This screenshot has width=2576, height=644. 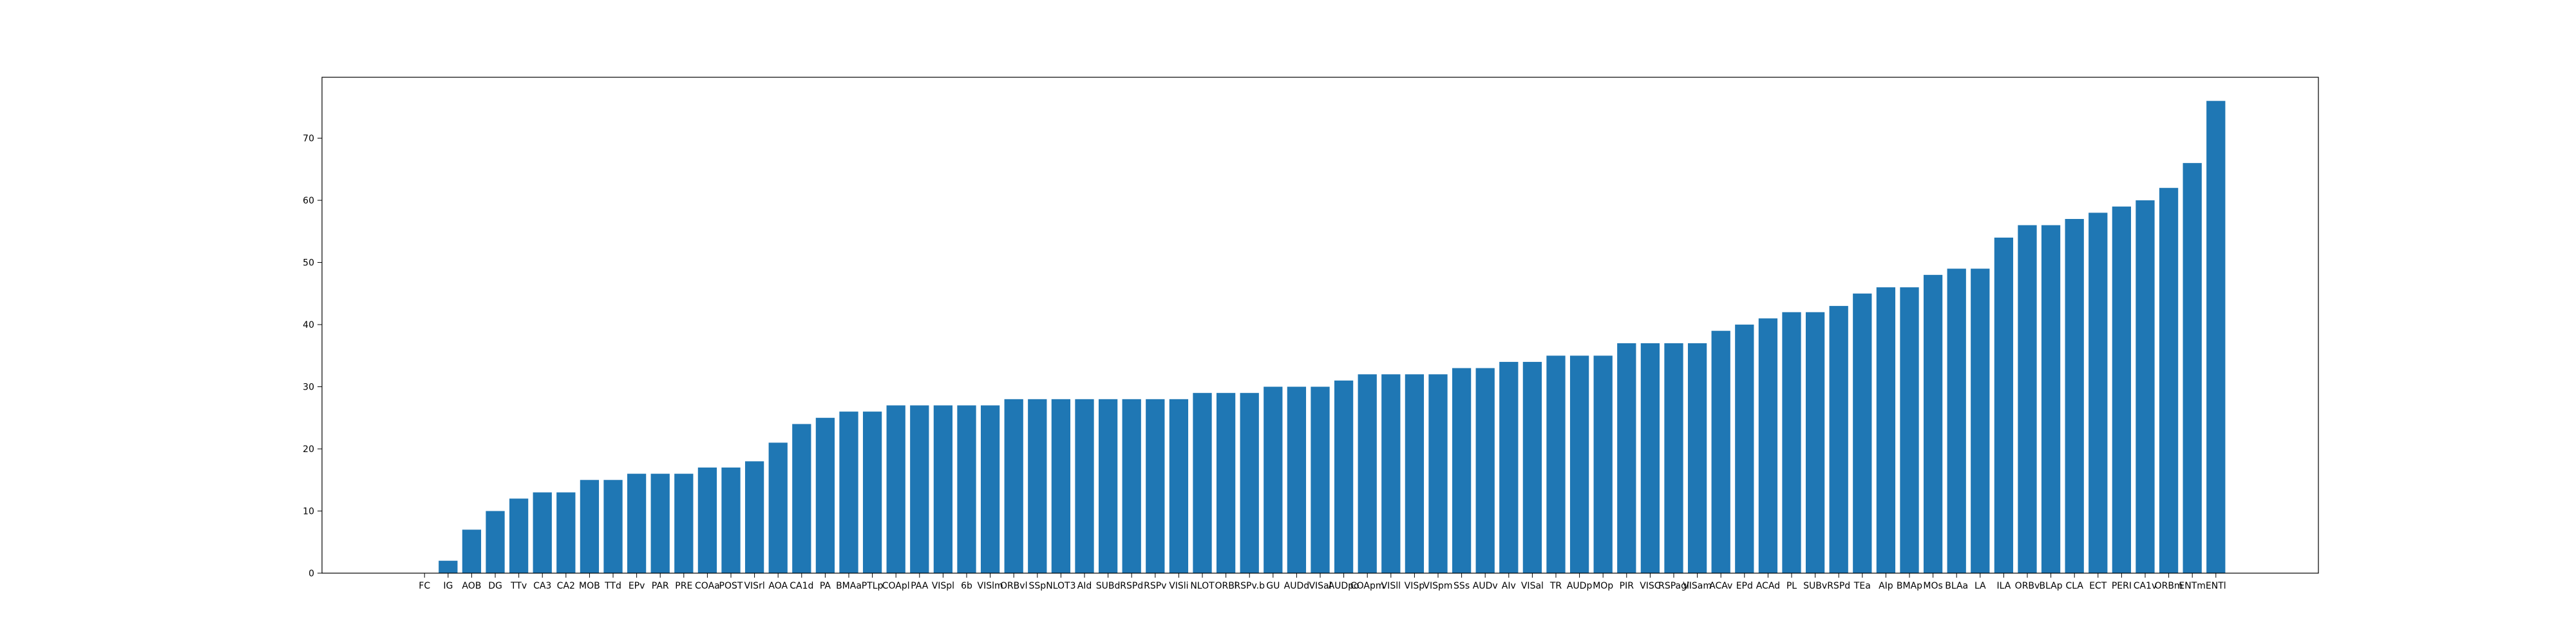 I want to click on y-tick-label-1: 10, so click(x=309, y=512).